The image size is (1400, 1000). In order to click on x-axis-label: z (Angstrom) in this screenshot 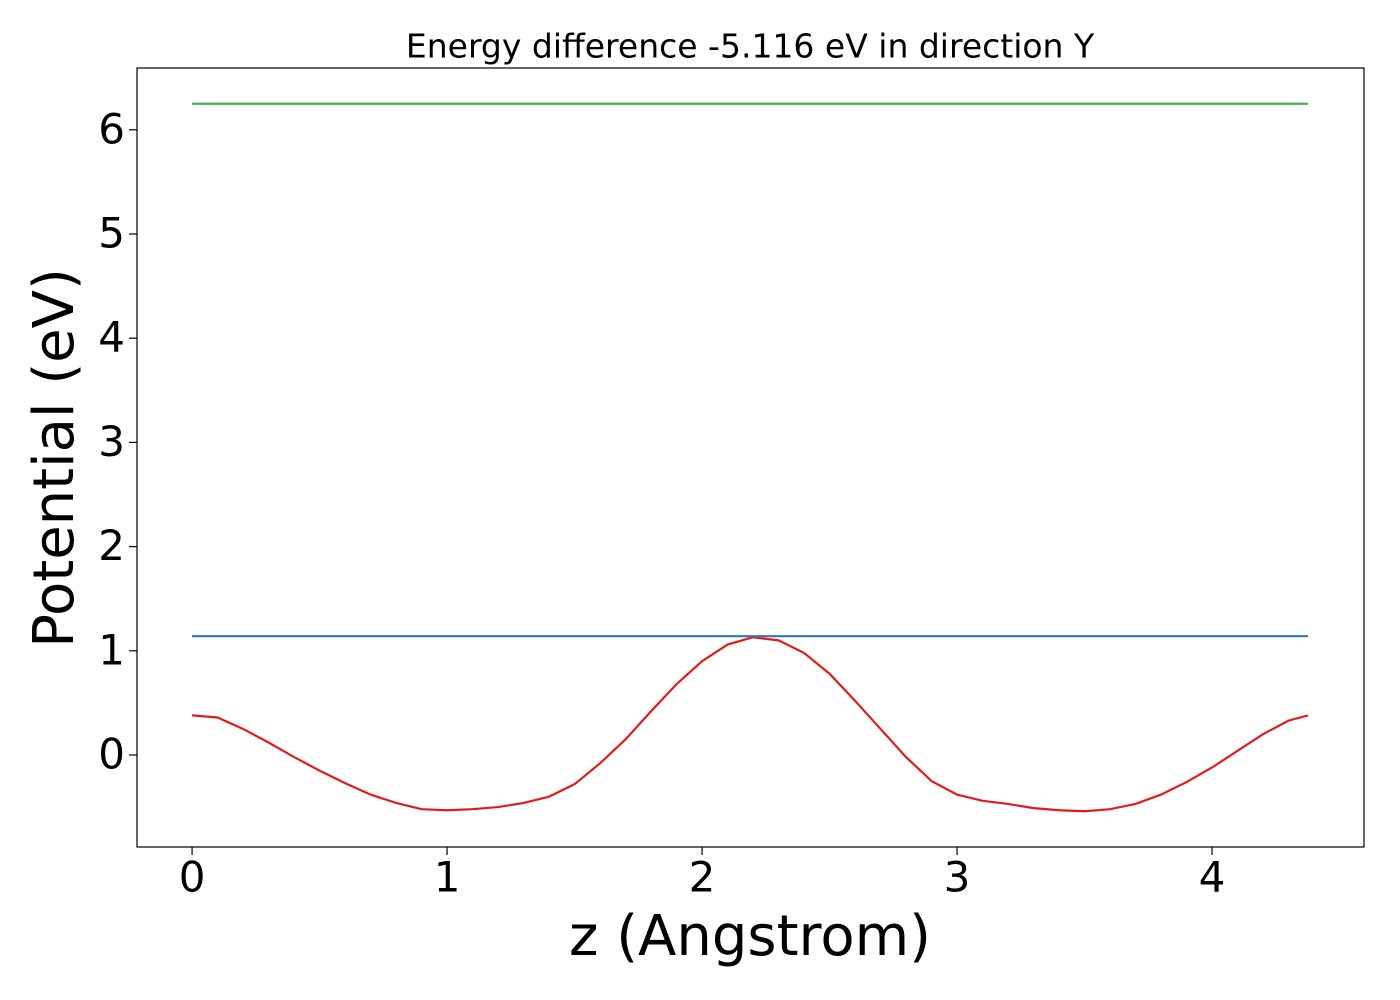, I will do `click(750, 936)`.